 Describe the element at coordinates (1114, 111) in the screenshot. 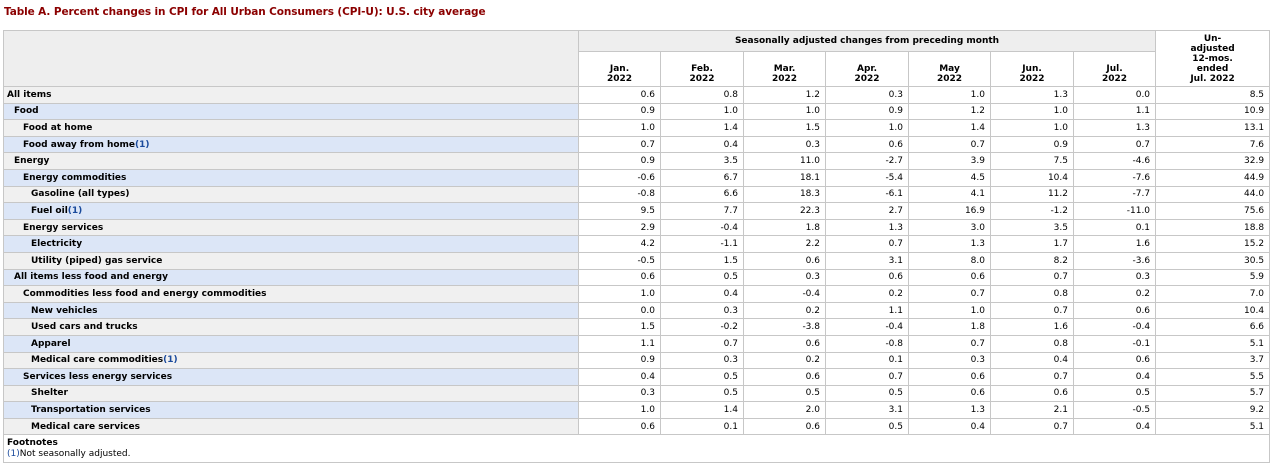

I see `value-cell: 1.1` at that location.